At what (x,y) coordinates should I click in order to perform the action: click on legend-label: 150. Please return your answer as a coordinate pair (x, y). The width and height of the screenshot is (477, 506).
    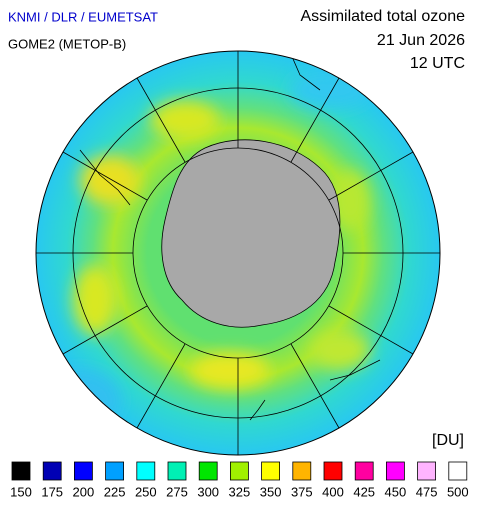
    Looking at the image, I should click on (21, 491).